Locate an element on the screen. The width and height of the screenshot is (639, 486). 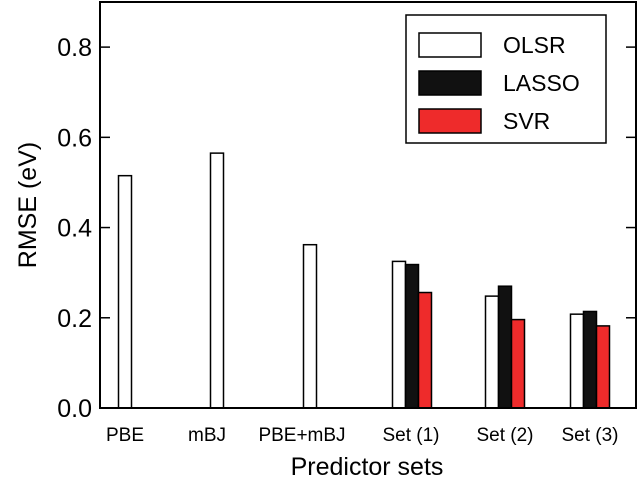
x-category-label: PBE+mBJ is located at coordinates (301, 435).